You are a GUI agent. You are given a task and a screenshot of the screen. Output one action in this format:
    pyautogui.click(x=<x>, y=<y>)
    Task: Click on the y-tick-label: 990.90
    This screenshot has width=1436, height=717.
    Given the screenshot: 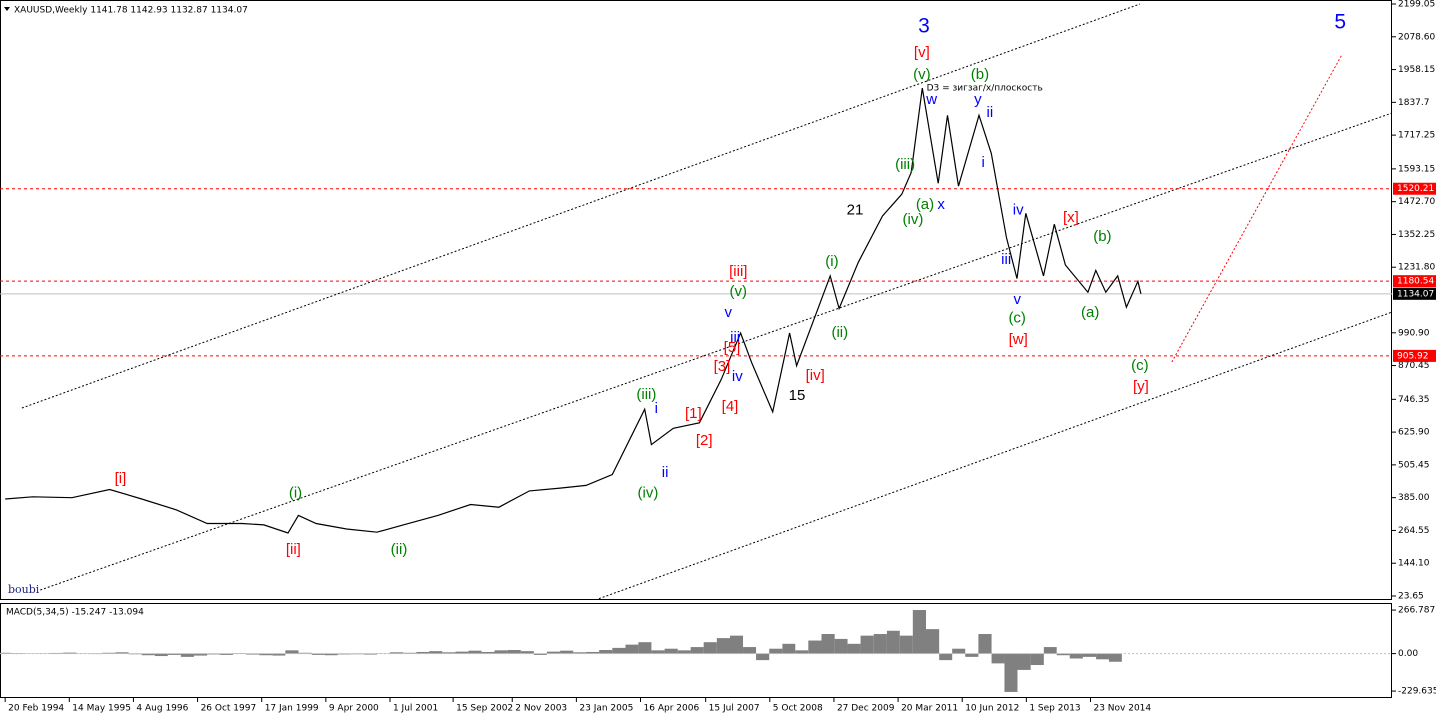 What is the action you would take?
    pyautogui.click(x=1414, y=333)
    